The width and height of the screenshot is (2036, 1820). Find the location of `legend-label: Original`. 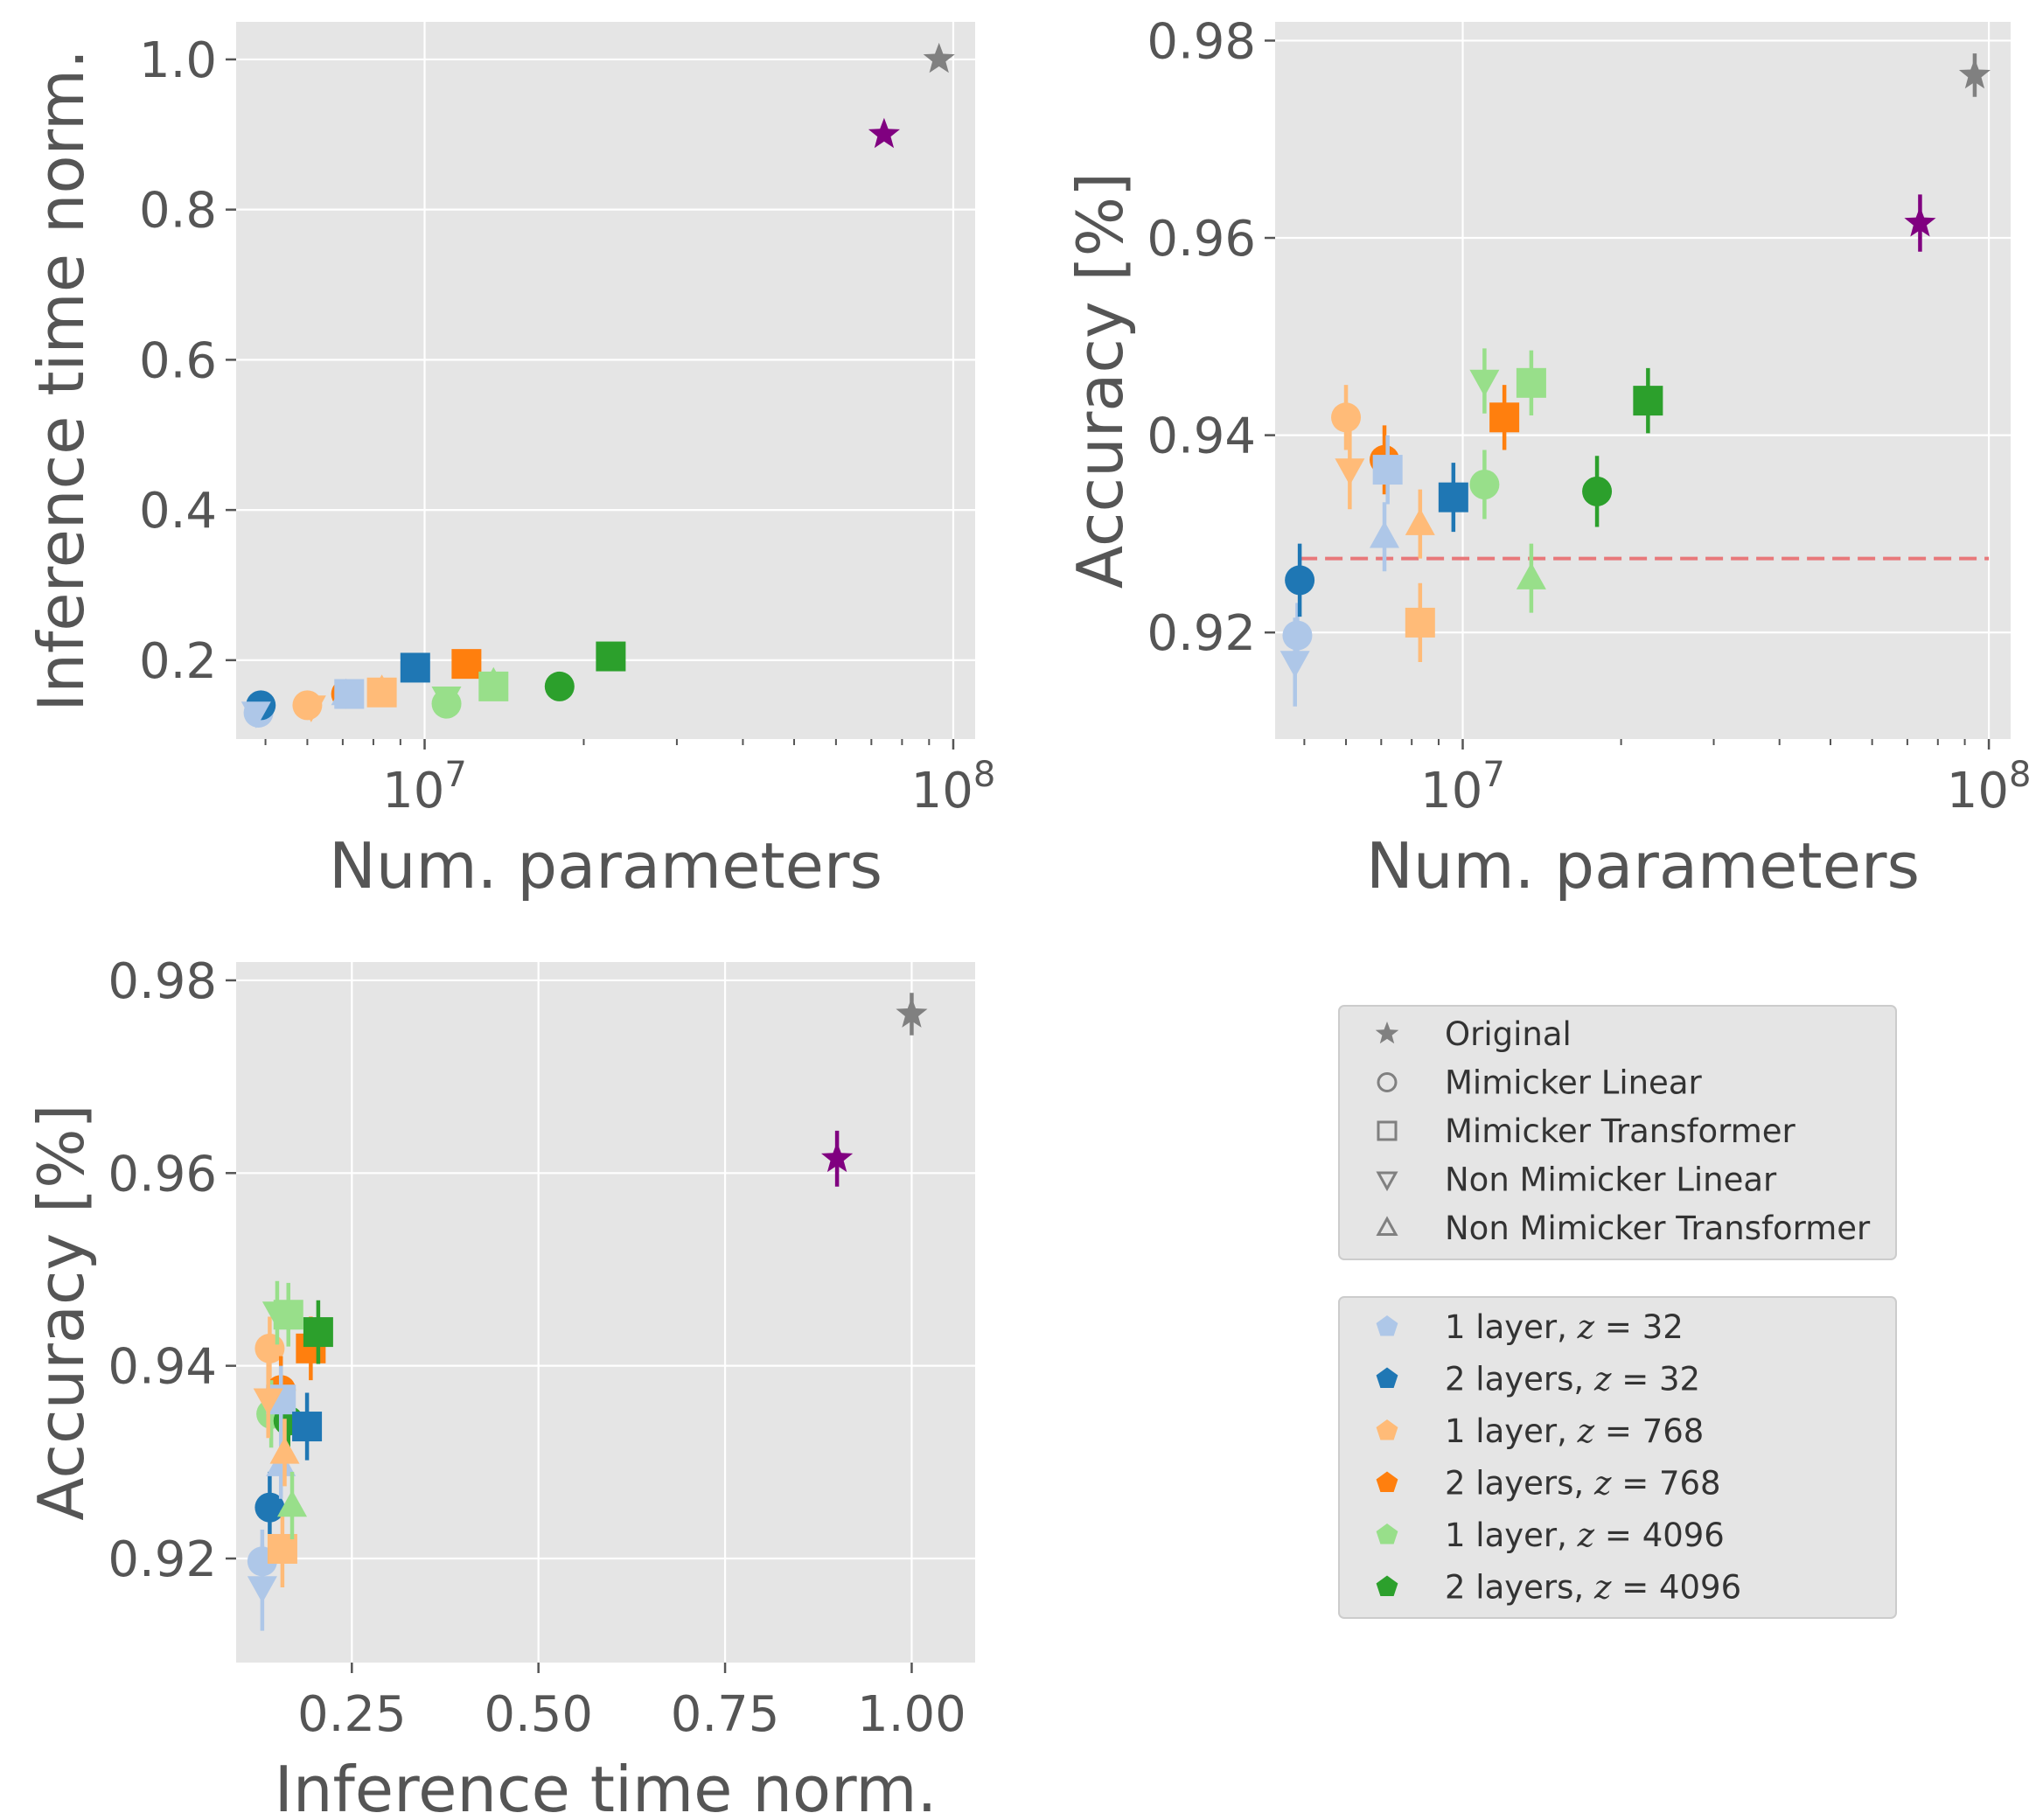

legend-label: Original is located at coordinates (1508, 1034).